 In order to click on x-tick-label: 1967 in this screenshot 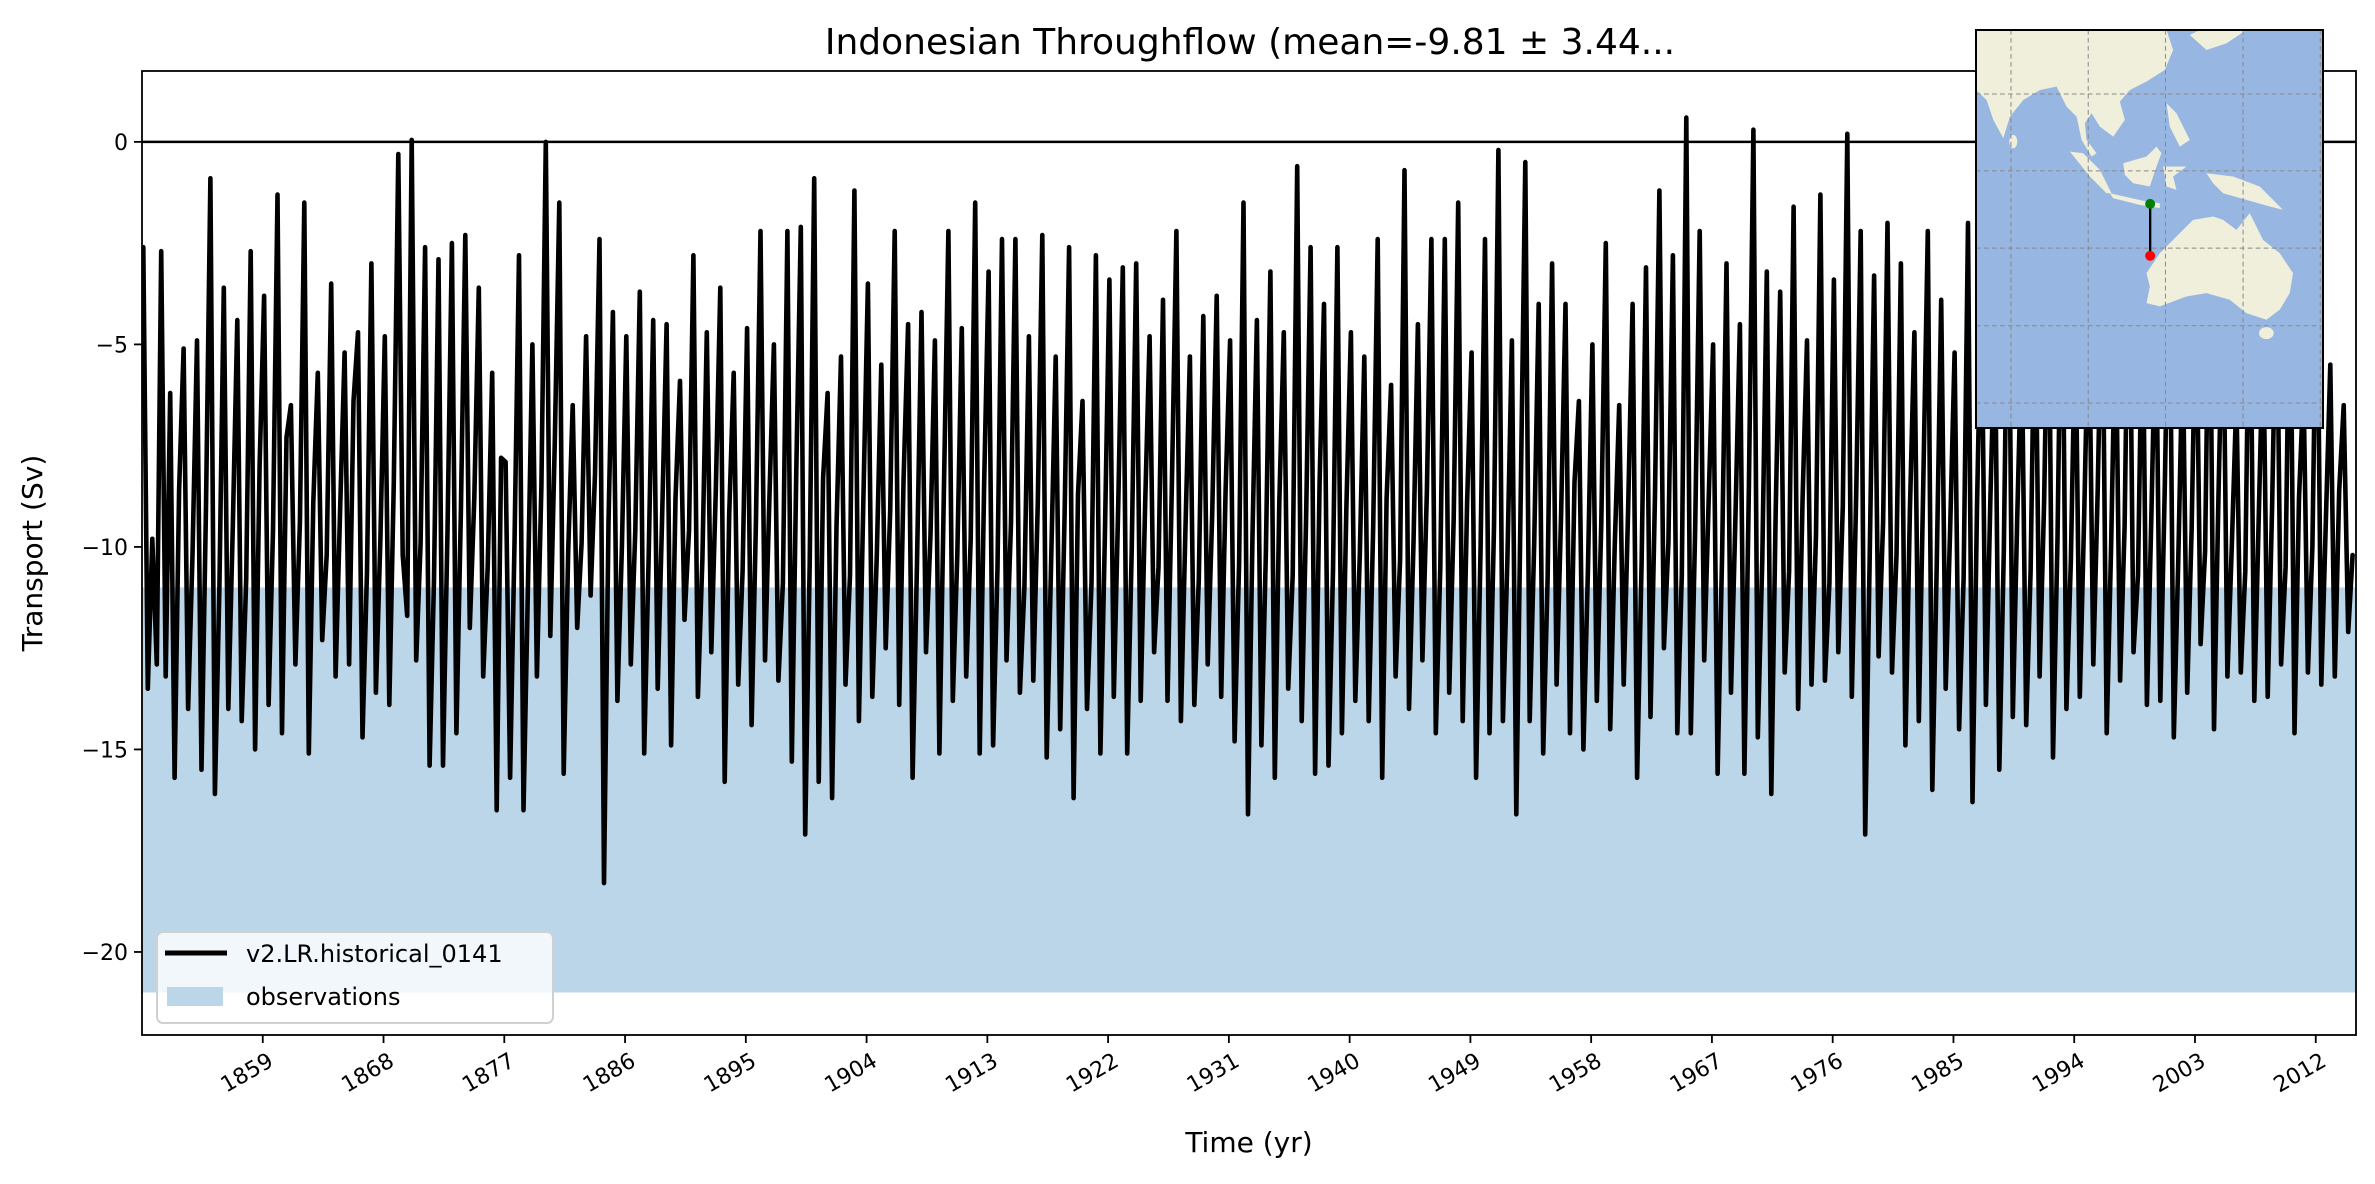, I will do `click(1696, 1074)`.